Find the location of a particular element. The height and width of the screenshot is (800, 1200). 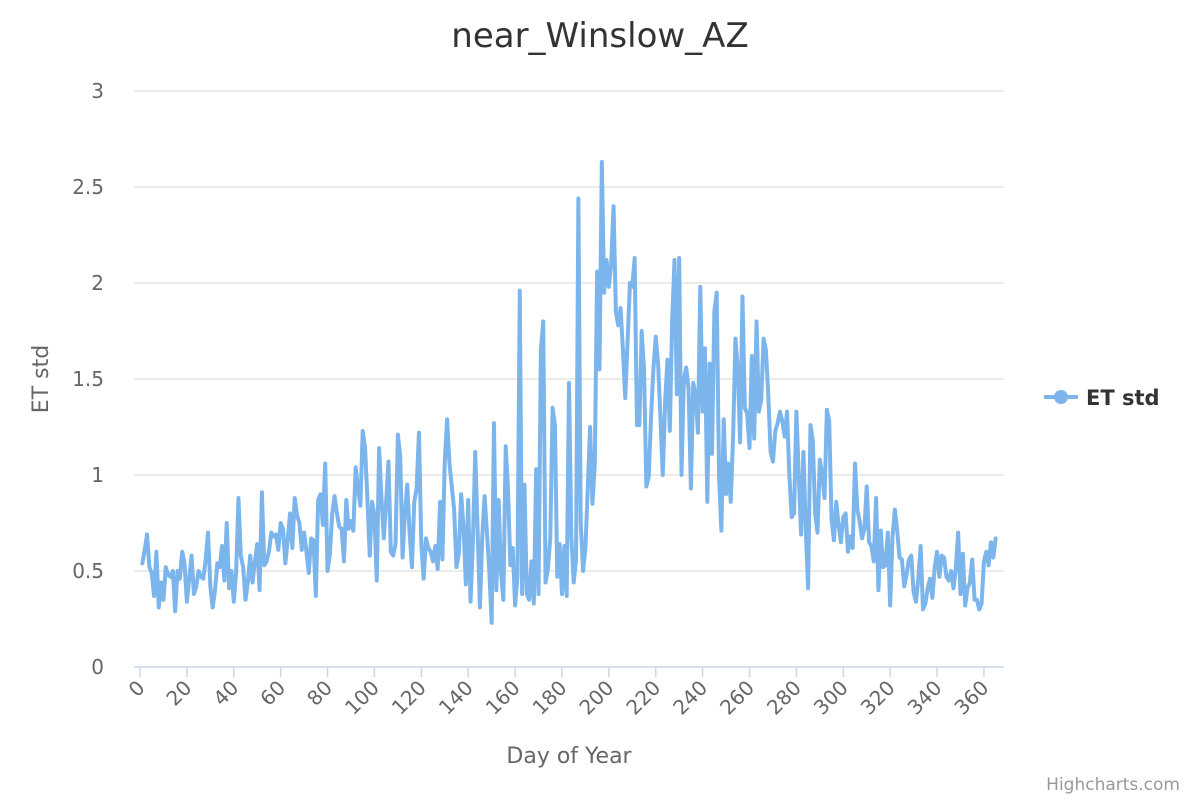

y-axis-title: ET std is located at coordinates (41, 379).